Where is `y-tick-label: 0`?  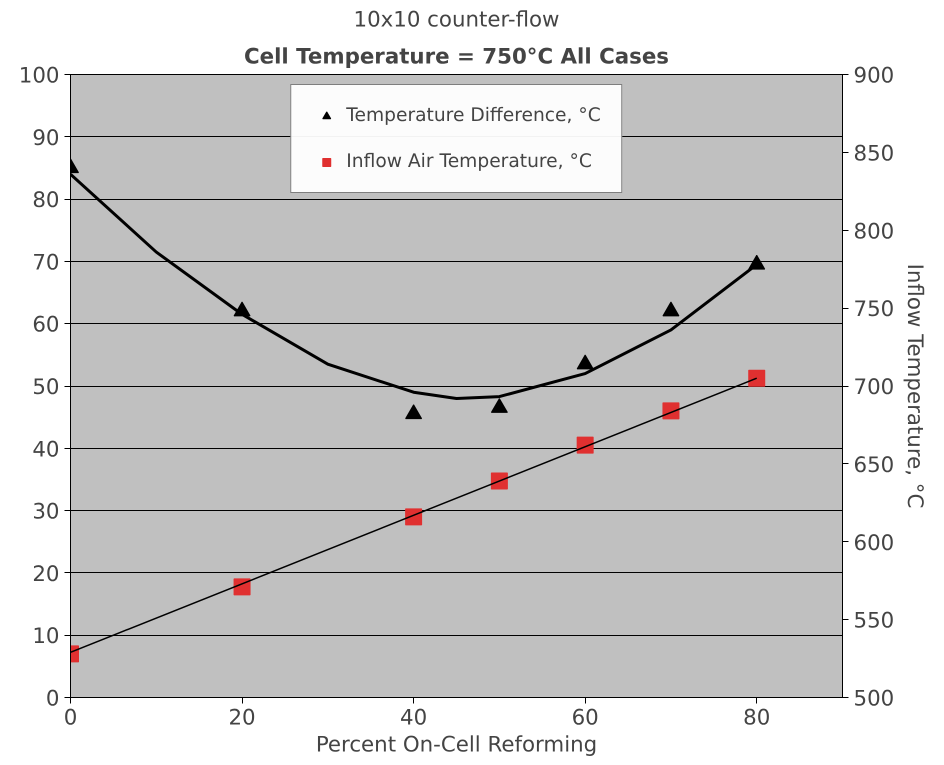 y-tick-label: 0 is located at coordinates (53, 699).